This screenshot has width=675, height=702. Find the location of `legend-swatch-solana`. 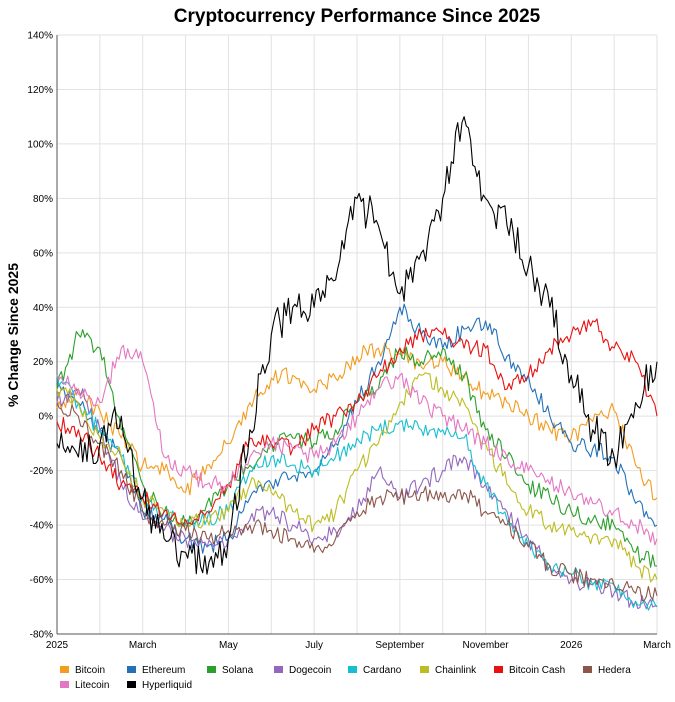

legend-swatch-solana is located at coordinates (211, 669).